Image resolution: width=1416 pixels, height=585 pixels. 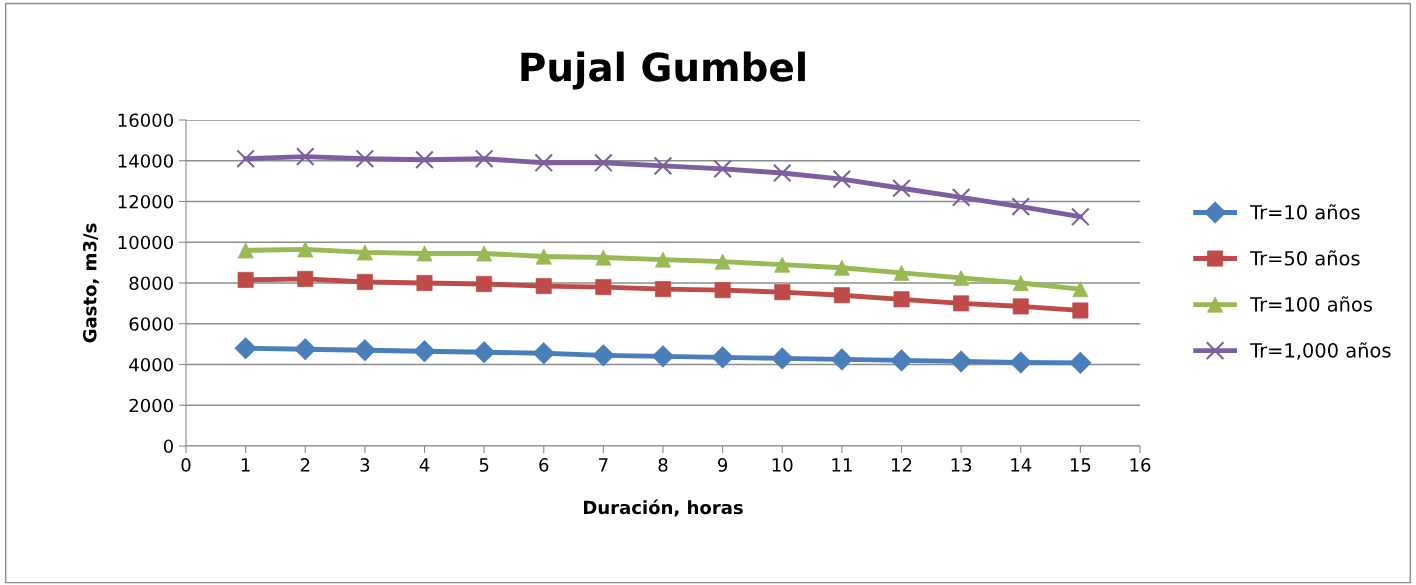 I want to click on x-tick-label: 8, so click(x=663, y=465).